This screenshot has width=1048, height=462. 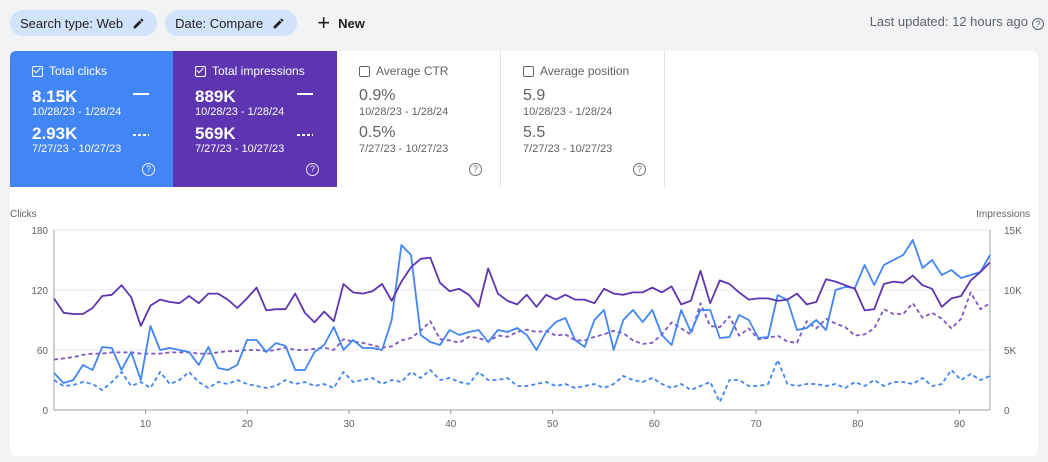 I want to click on search-type-label: Search type: Web, so click(x=72, y=23).